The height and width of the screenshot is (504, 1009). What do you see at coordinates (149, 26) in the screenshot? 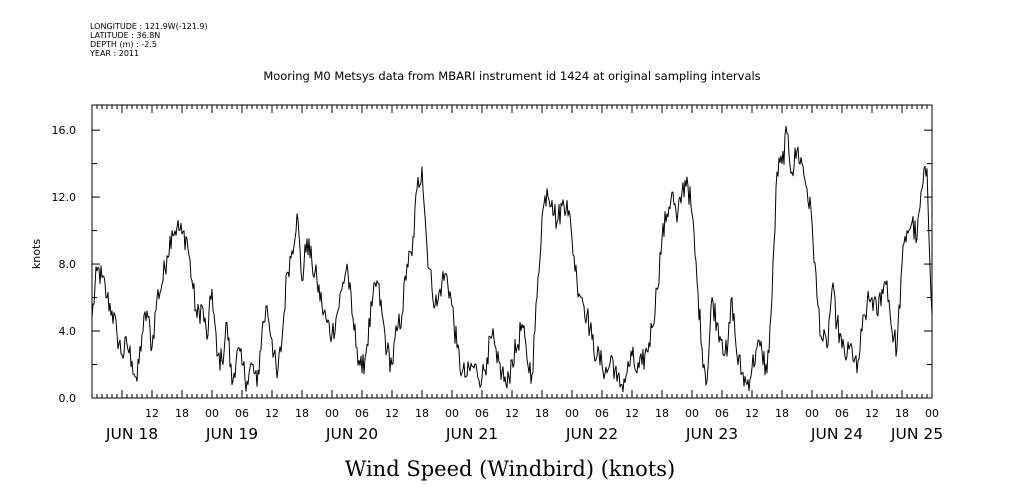
I see `longitude-label: LONGITUDE : 121.9W(-121.9)` at bounding box center [149, 26].